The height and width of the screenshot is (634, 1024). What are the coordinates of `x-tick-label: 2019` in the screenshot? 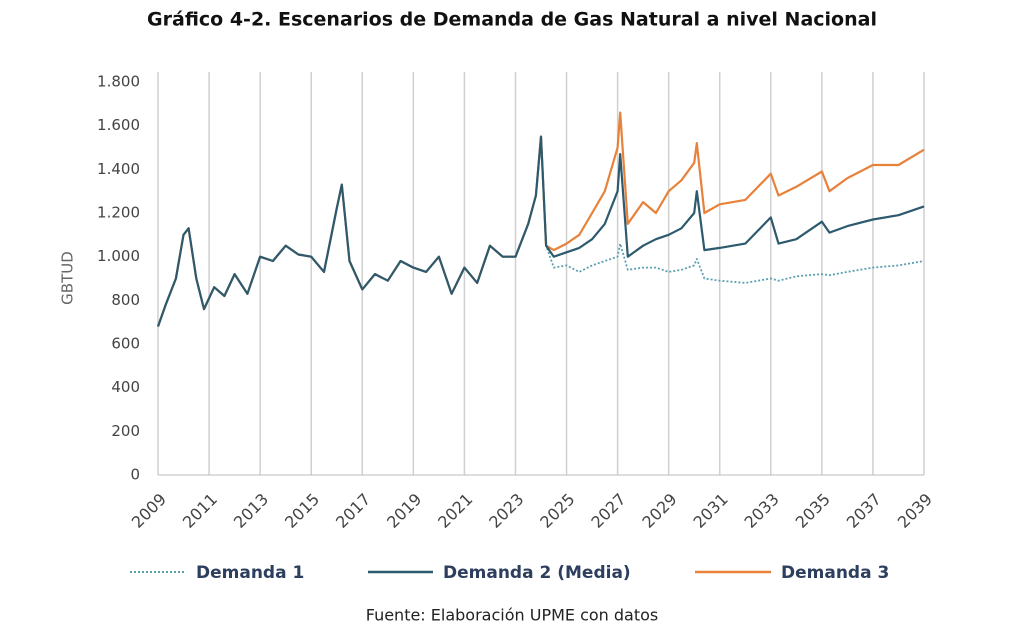 It's located at (404, 511).